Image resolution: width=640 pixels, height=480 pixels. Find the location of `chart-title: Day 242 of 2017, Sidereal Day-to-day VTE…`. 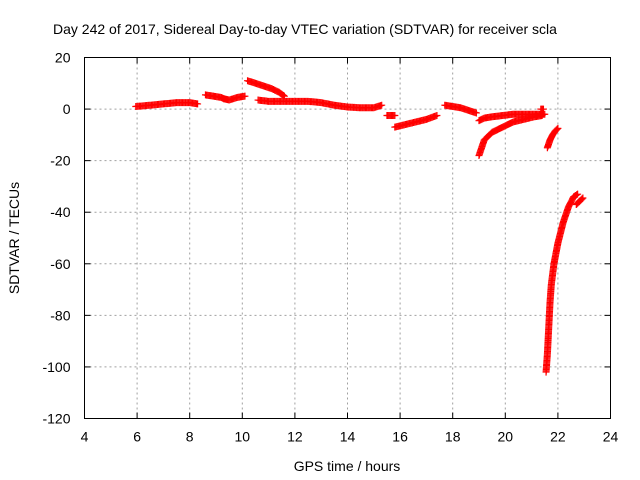

chart-title: Day 242 of 2017, Sidereal Day-to-day VTE… is located at coordinates (305, 29).